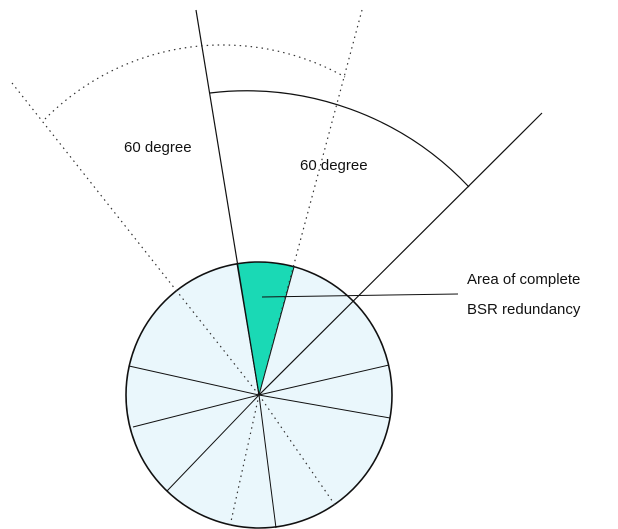 This screenshot has width=618, height=529. Describe the element at coordinates (324, 406) in the screenshot. I see `sector-line-right-lower` at that location.